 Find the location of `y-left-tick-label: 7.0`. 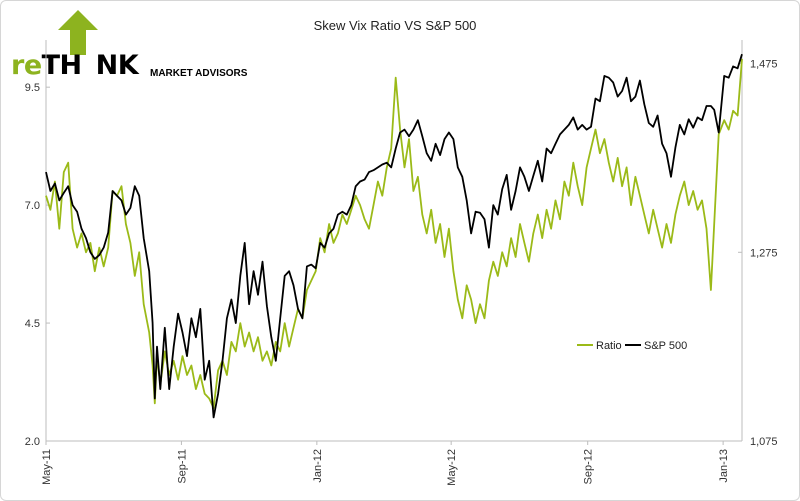

y-left-tick-label: 7.0 is located at coordinates (32, 206).